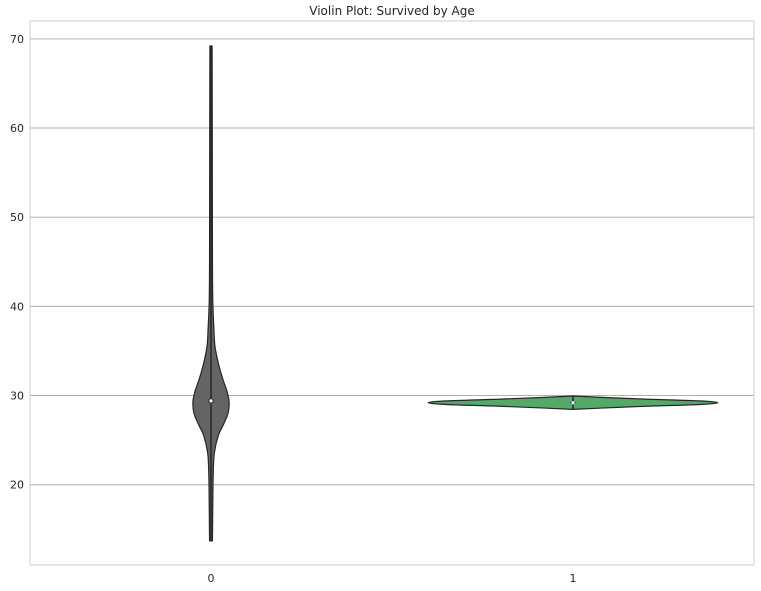  Describe the element at coordinates (573, 578) in the screenshot. I see `x-tick-label-1: 1` at that location.